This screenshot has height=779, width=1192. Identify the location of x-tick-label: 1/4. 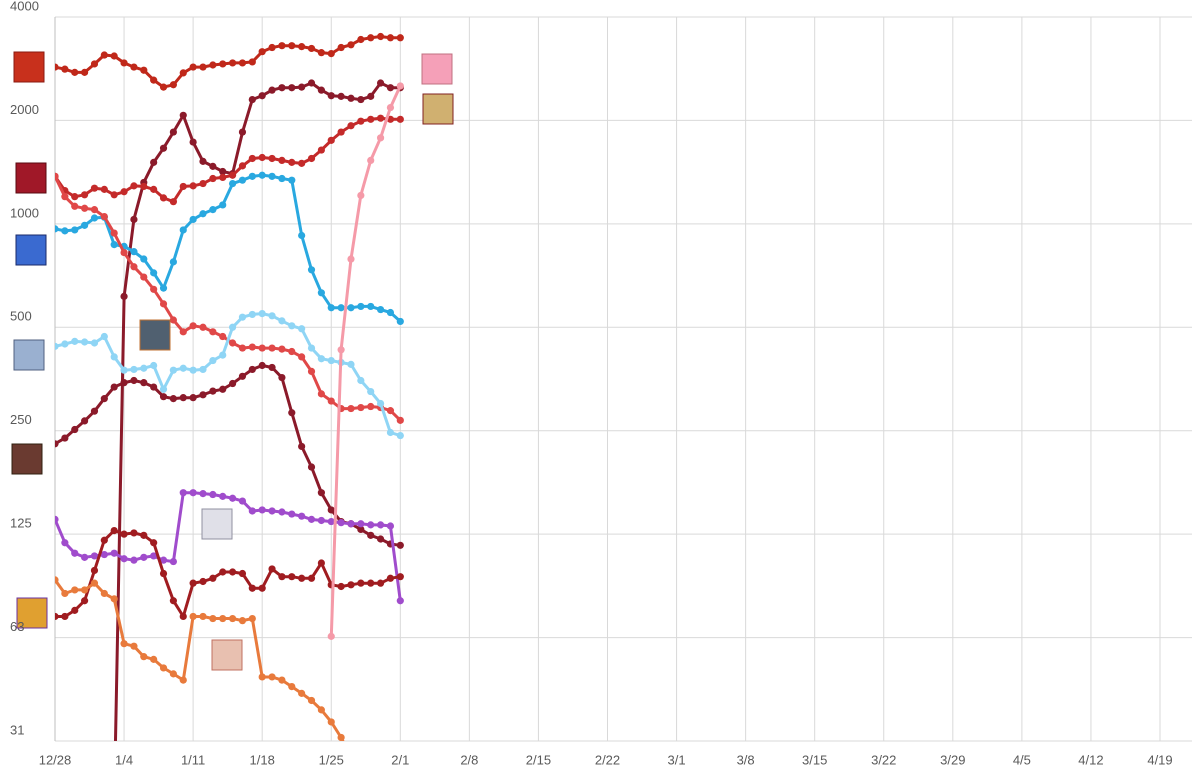
(124, 759).